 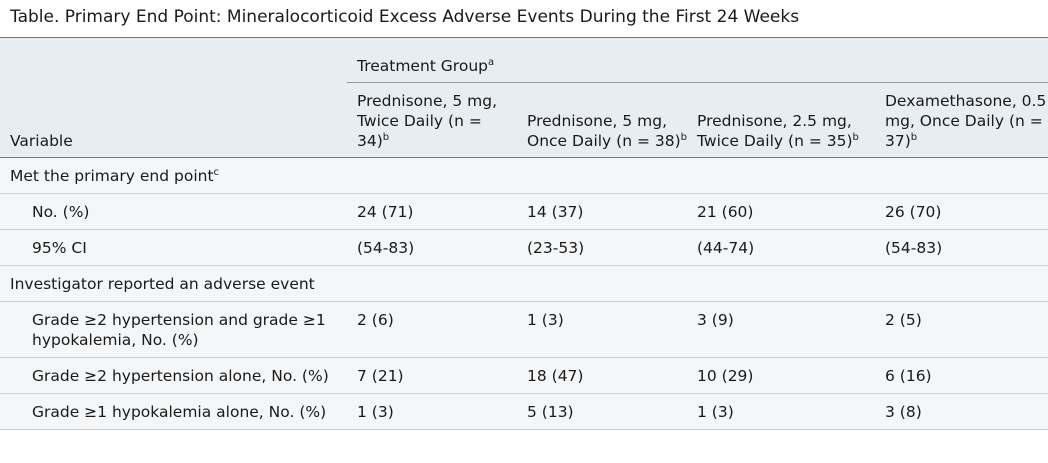 I want to click on column-header: Prednisone, 5 mg, Once Daily (n = 38)b, so click(x=602, y=120).